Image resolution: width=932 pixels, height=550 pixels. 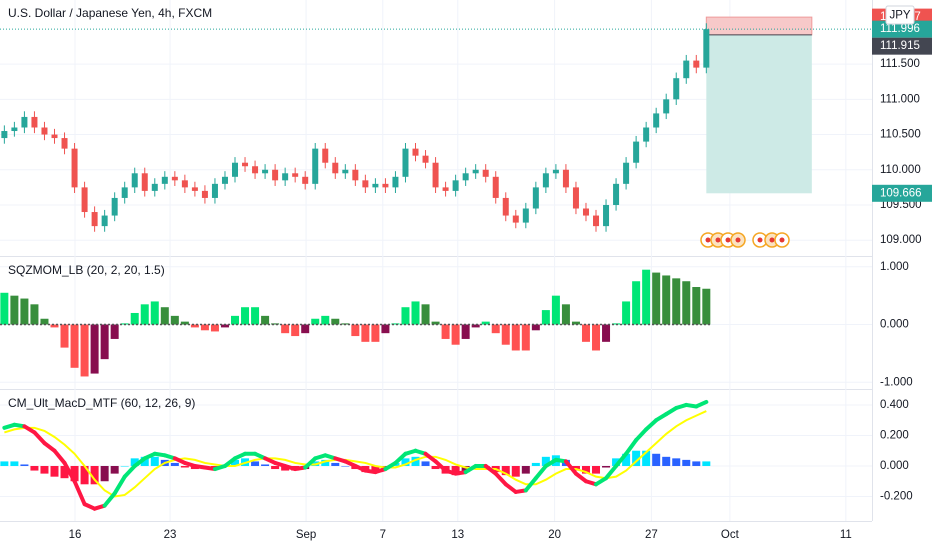 I want to click on pane-title: CM_Ult_MacD_MTF (60, 12, 26, 9), so click(x=101, y=403).